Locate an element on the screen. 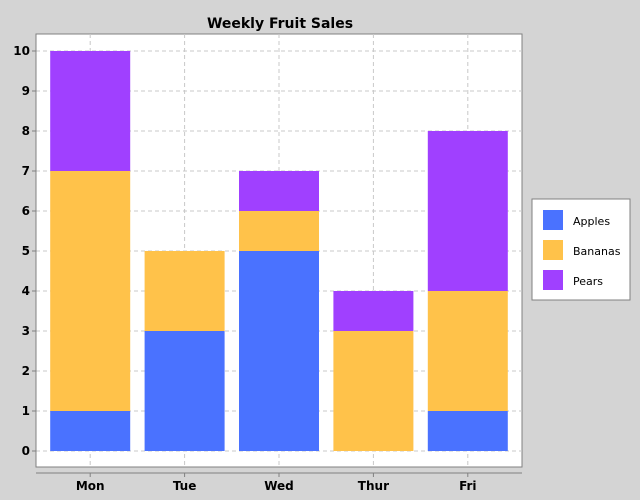 The width and height of the screenshot is (640, 500). bar-pears-mon is located at coordinates (90, 111).